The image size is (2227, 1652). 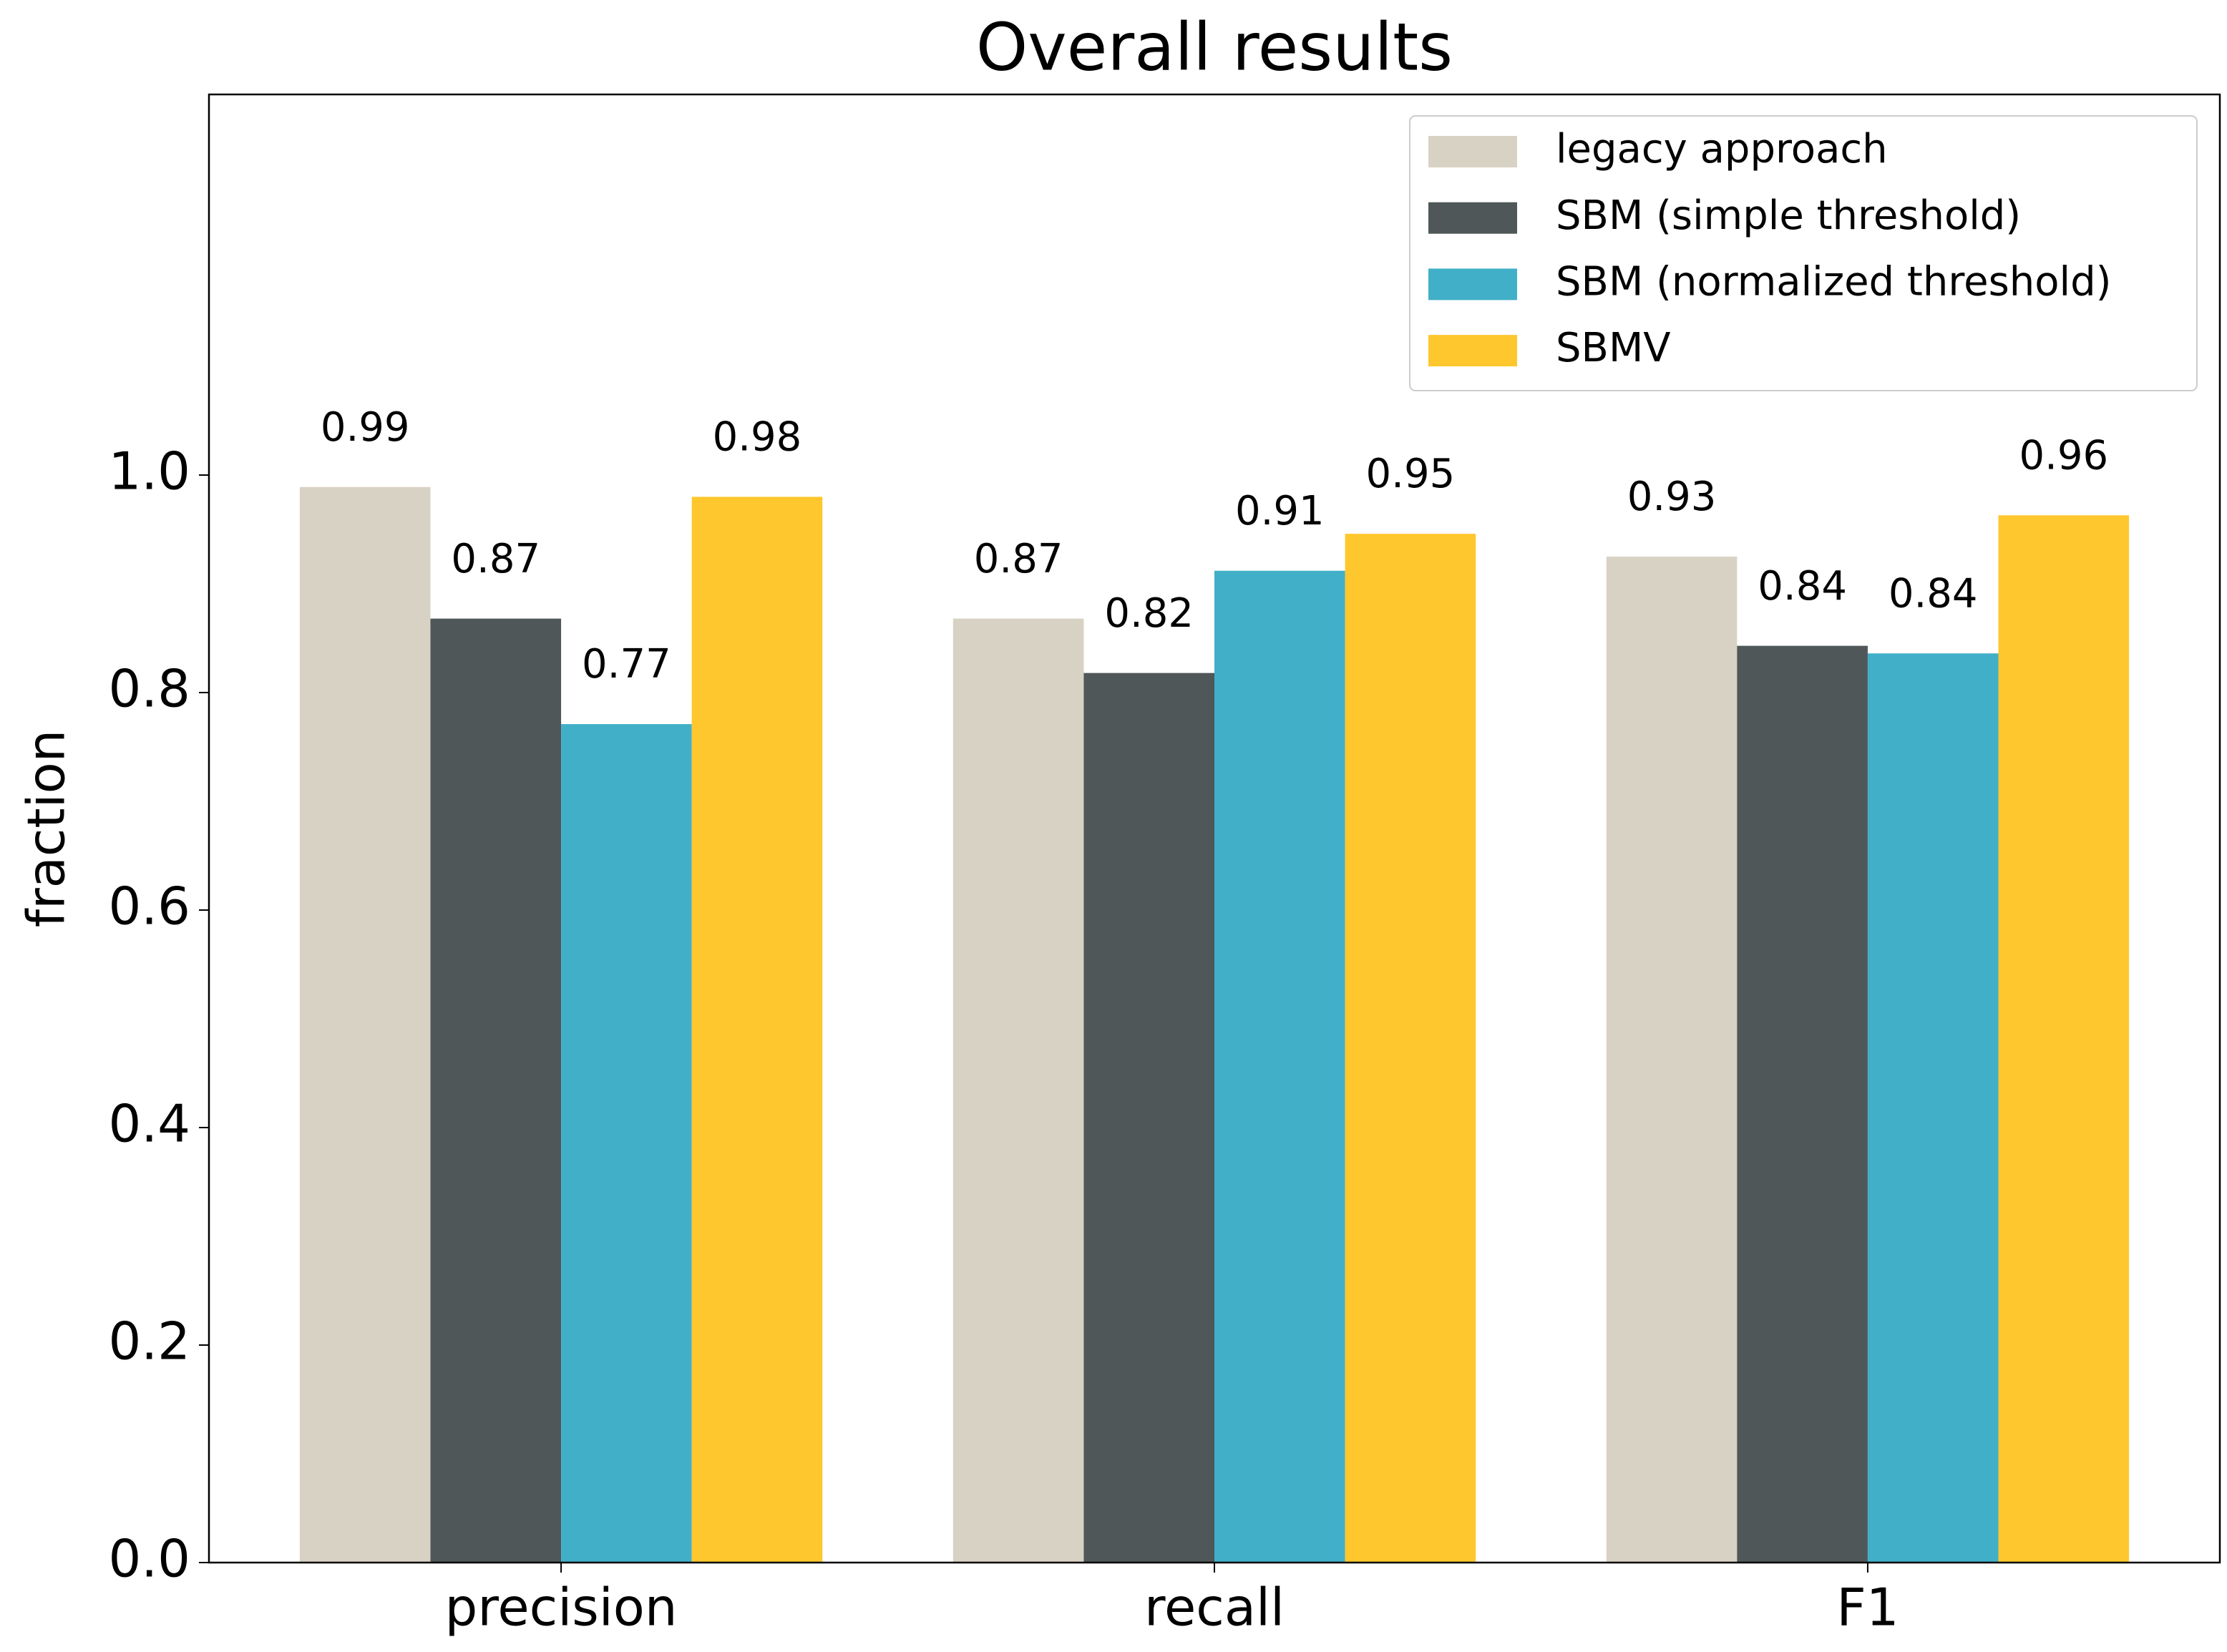 What do you see at coordinates (626, 664) in the screenshot?
I see `value-label: 0.77` at bounding box center [626, 664].